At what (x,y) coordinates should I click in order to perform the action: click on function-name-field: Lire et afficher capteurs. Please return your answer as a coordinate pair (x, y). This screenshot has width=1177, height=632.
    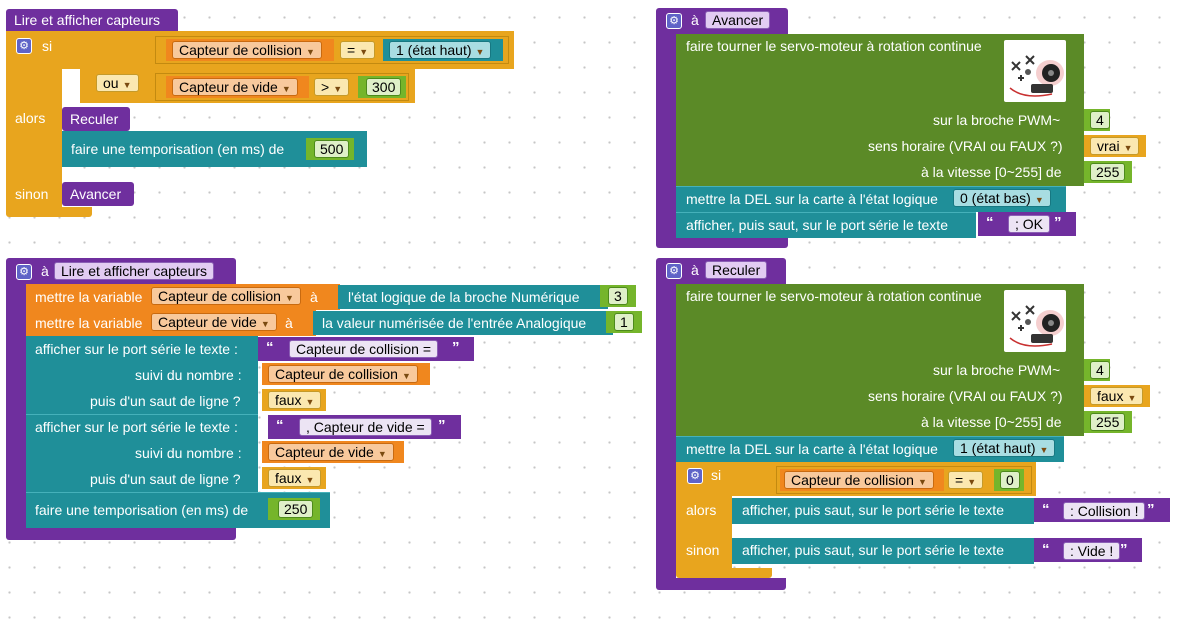
    Looking at the image, I should click on (134, 271).